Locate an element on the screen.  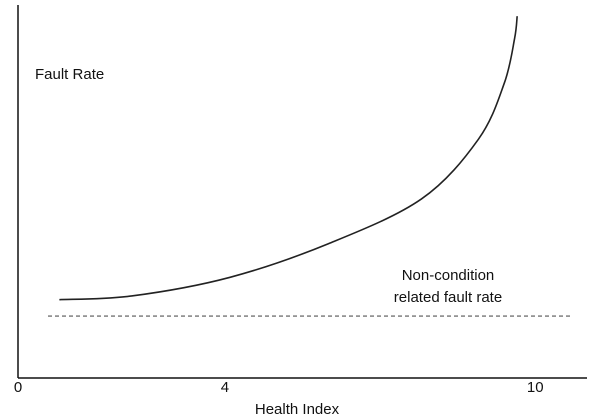
x-tick-label: 10 is located at coordinates (535, 387).